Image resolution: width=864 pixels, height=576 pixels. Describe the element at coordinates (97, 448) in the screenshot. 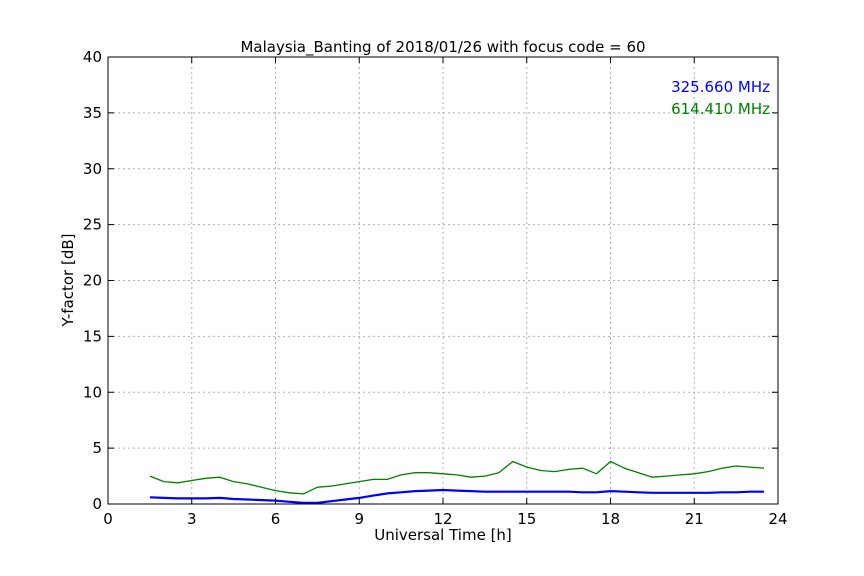

I see `y-tick-label: 5` at that location.